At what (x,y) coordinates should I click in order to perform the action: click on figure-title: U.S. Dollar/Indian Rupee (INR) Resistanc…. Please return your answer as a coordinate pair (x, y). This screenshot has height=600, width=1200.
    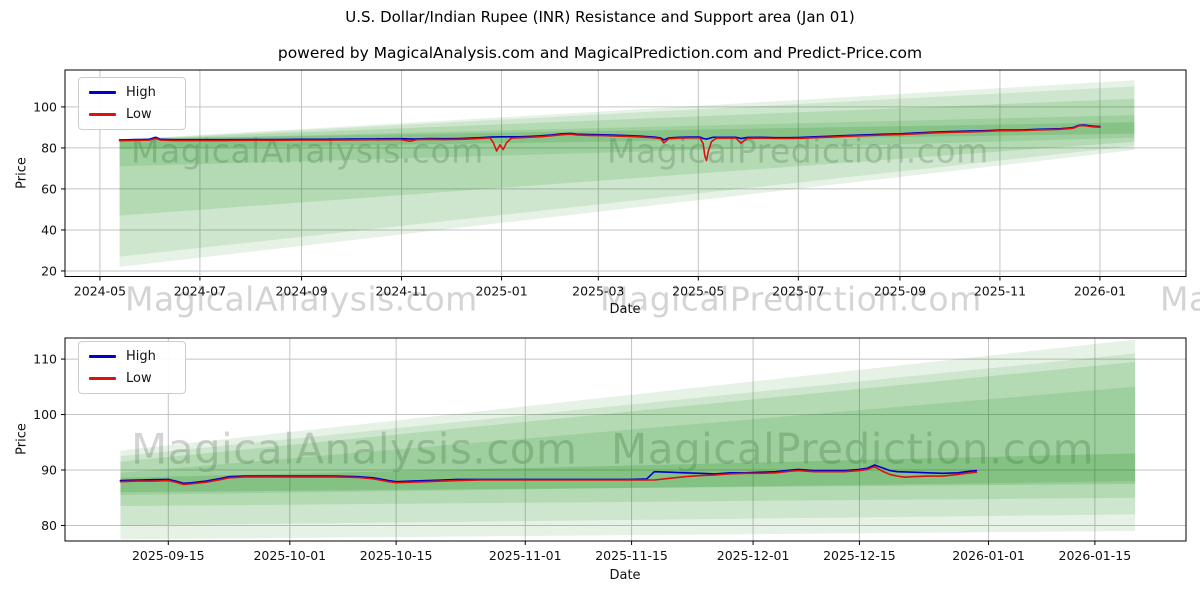
    Looking at the image, I should click on (600, 17).